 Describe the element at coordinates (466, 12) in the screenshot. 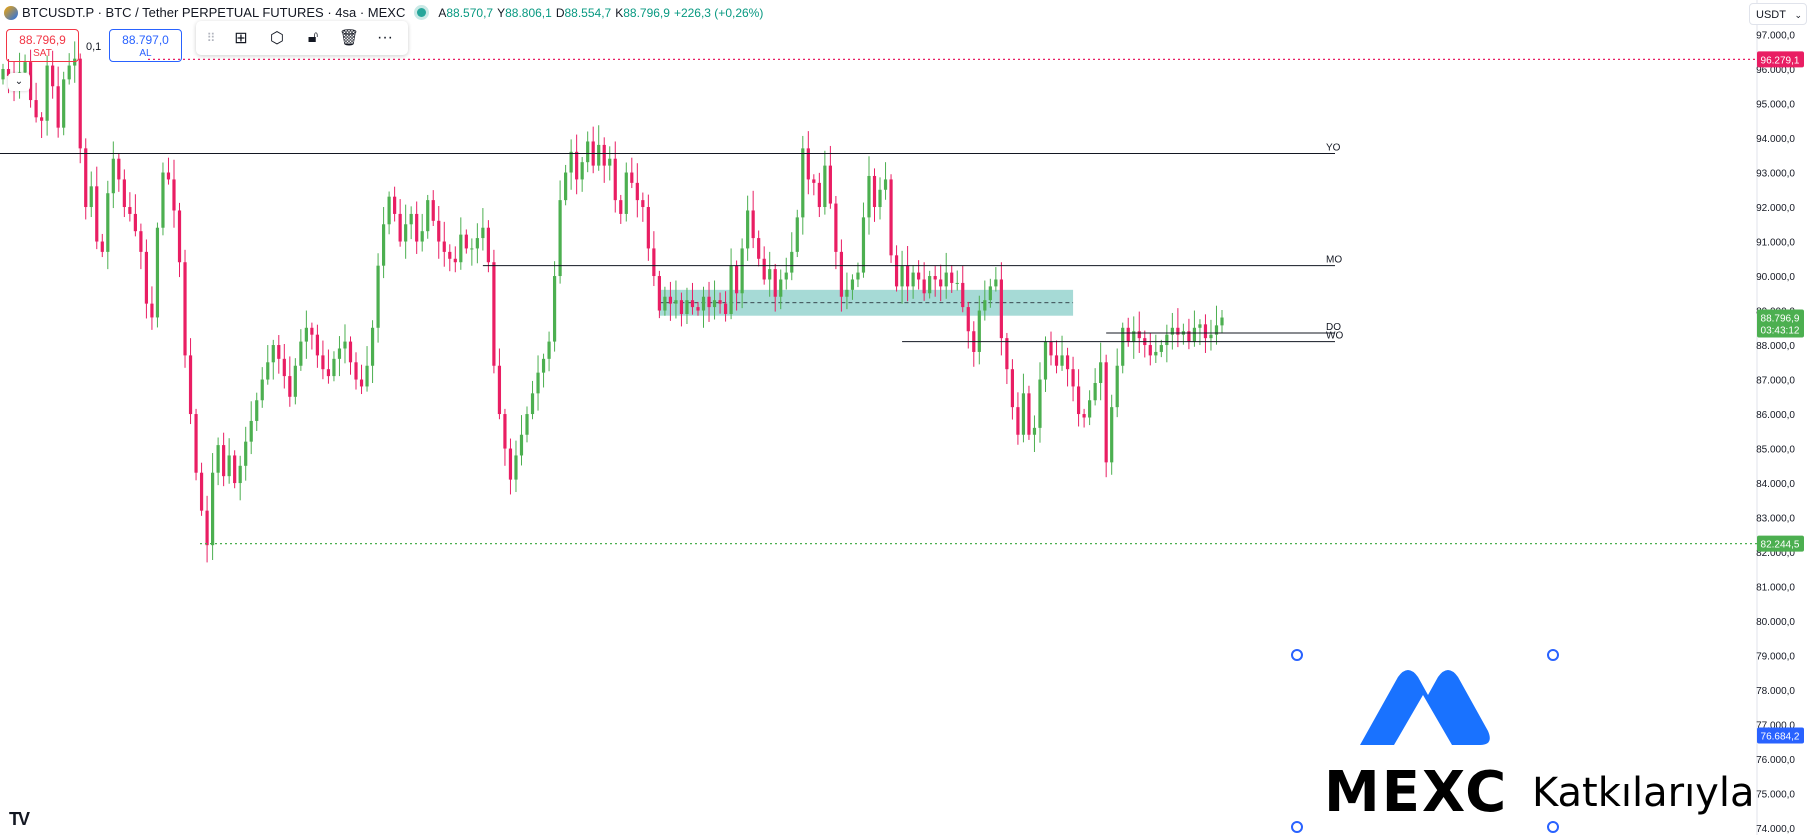

I see `ohlc-open: A88.570,7` at that location.